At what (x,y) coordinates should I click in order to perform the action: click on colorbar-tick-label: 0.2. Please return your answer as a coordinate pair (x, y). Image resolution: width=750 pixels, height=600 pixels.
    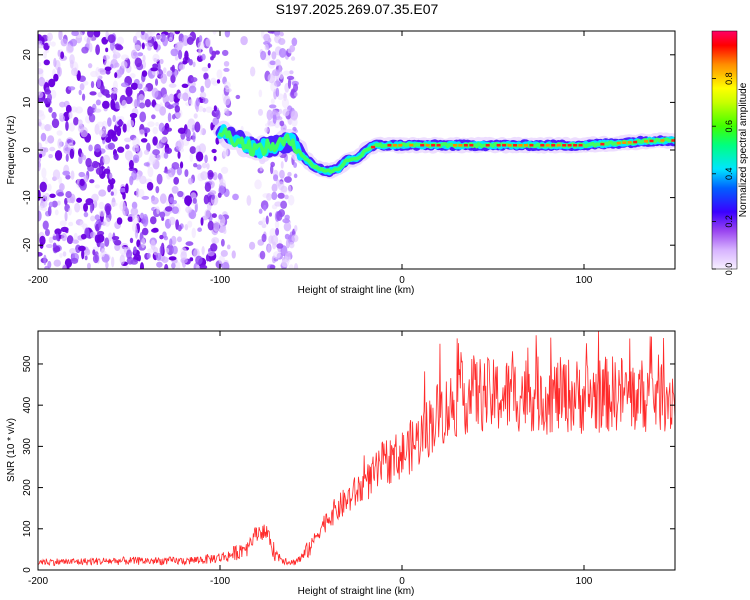
    Looking at the image, I should click on (729, 221).